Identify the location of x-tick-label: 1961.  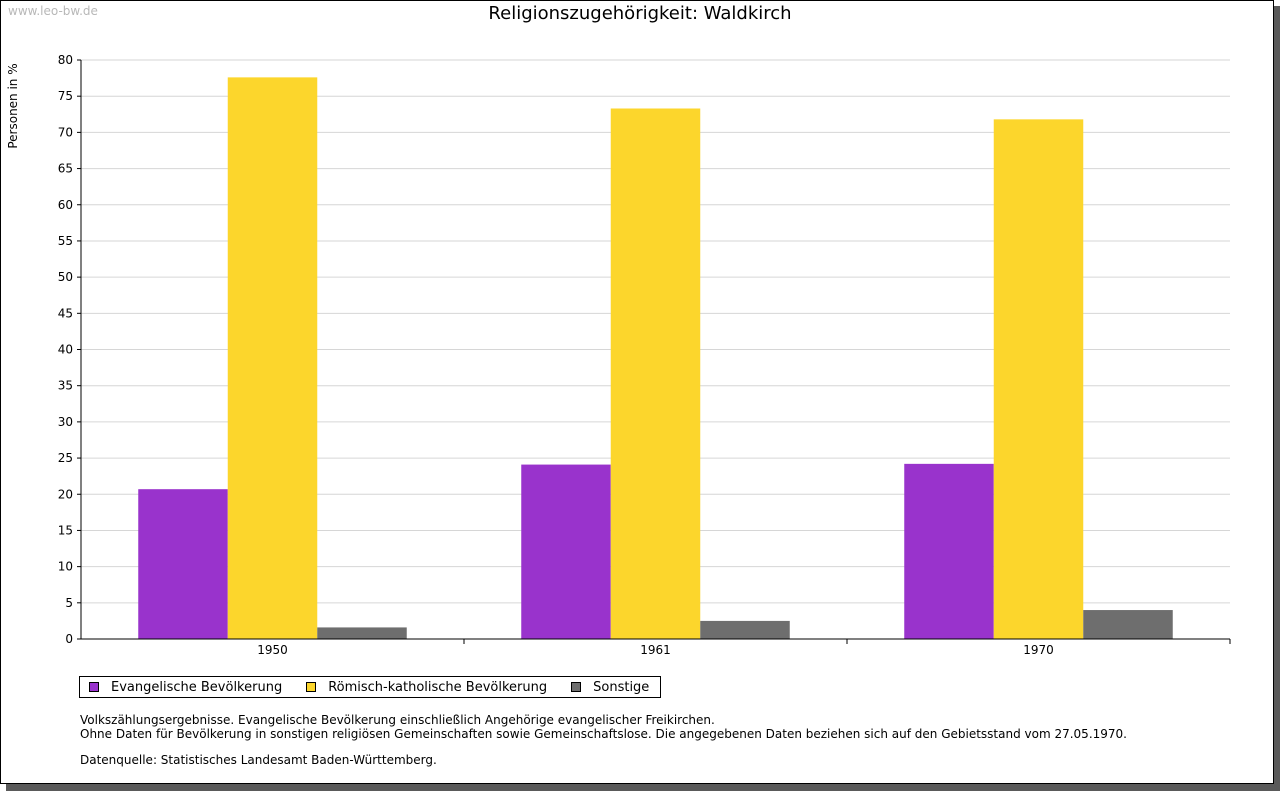
(655, 650).